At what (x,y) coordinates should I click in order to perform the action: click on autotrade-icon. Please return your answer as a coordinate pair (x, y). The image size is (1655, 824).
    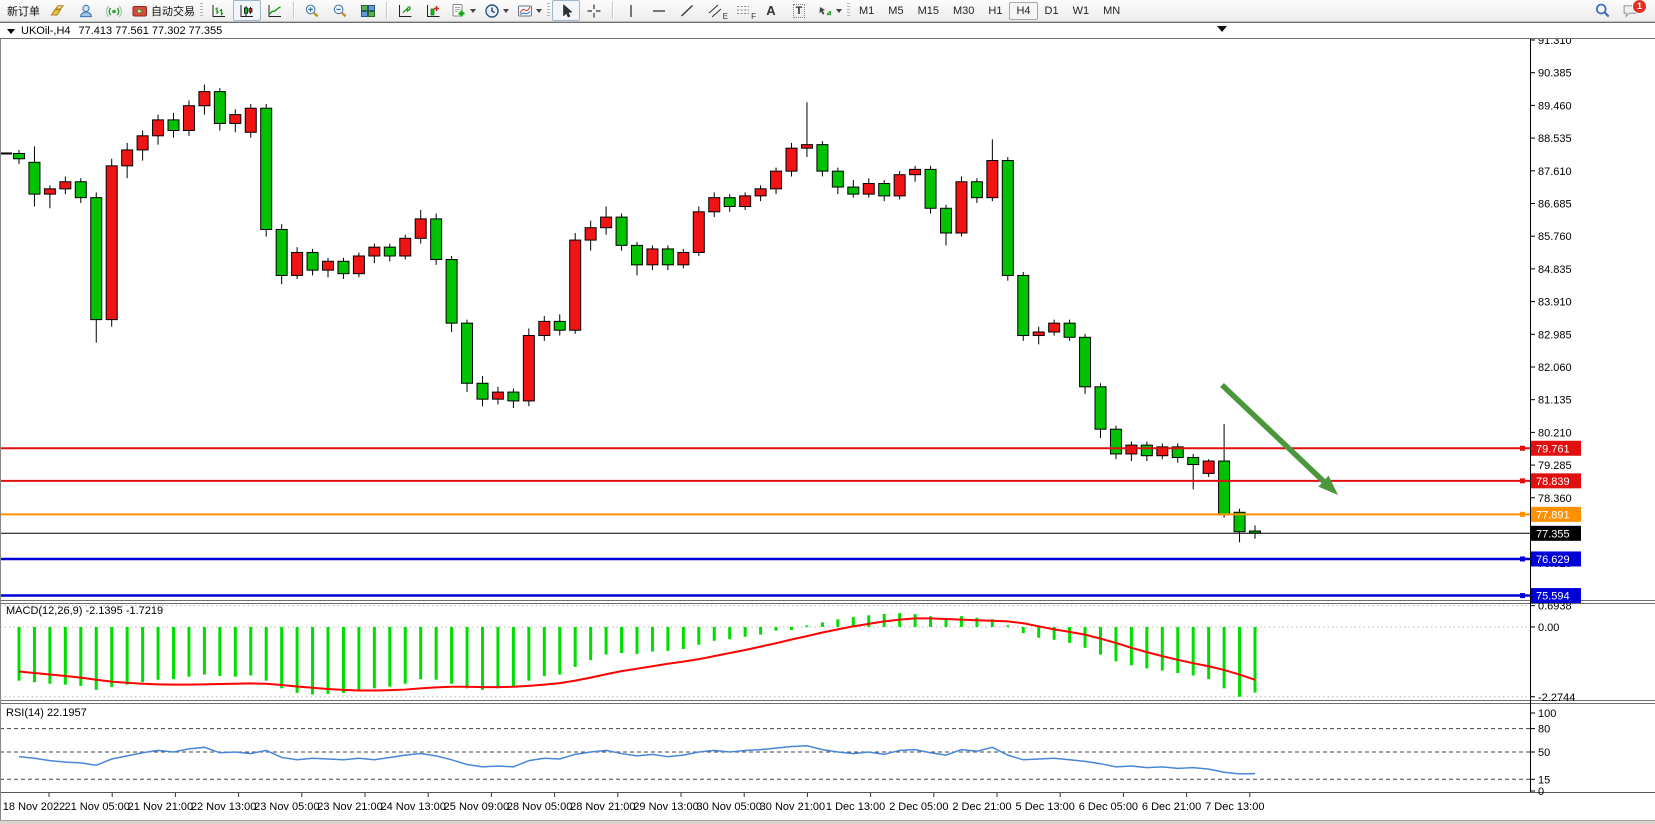
    Looking at the image, I should click on (140, 11).